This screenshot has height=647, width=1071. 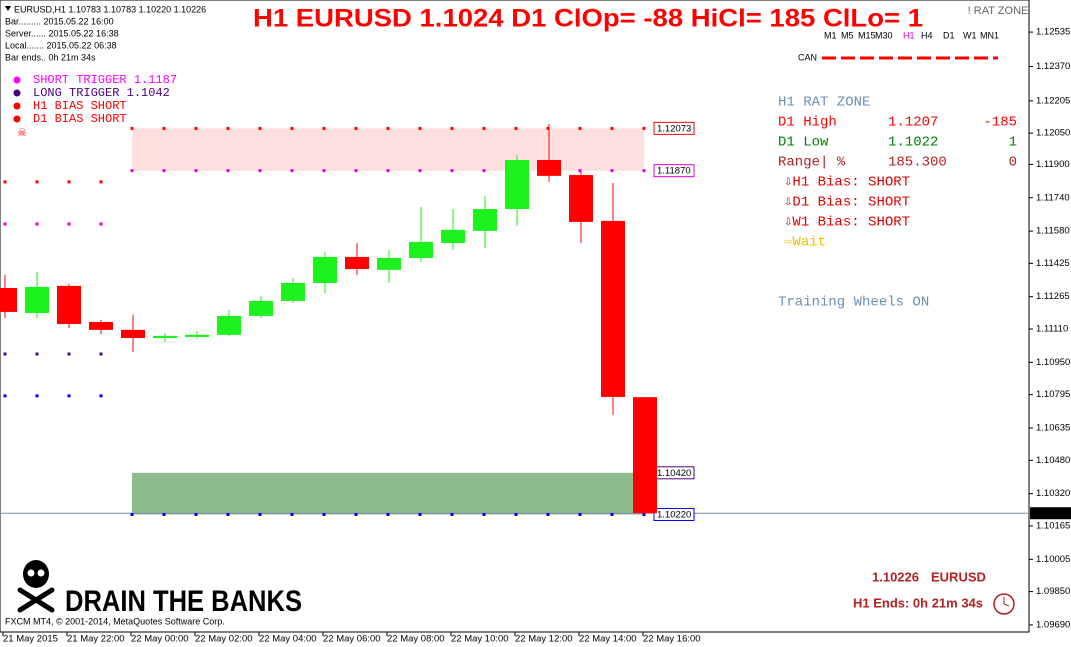 What do you see at coordinates (805, 243) in the screenshot?
I see `wait-status: ⇨Wait` at bounding box center [805, 243].